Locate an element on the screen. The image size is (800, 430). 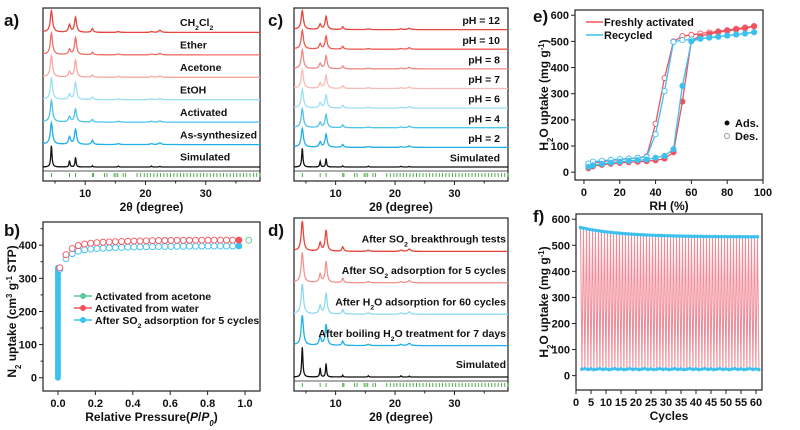
x-tick-label: 0.2 is located at coordinates (95, 404).